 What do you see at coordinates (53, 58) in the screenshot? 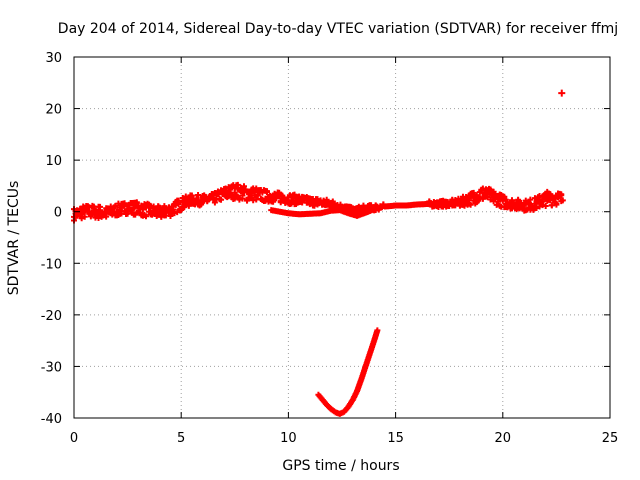
I see `y-tick-label: 30` at bounding box center [53, 58].